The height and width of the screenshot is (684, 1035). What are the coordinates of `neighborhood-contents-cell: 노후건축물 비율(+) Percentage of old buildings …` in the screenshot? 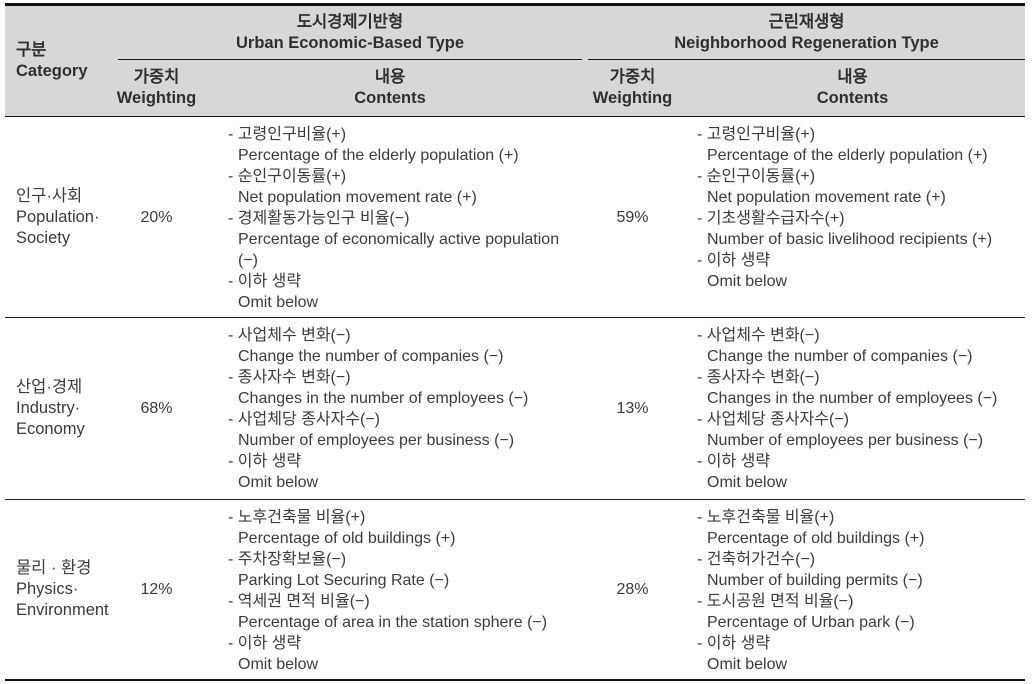 It's located at (852, 589).